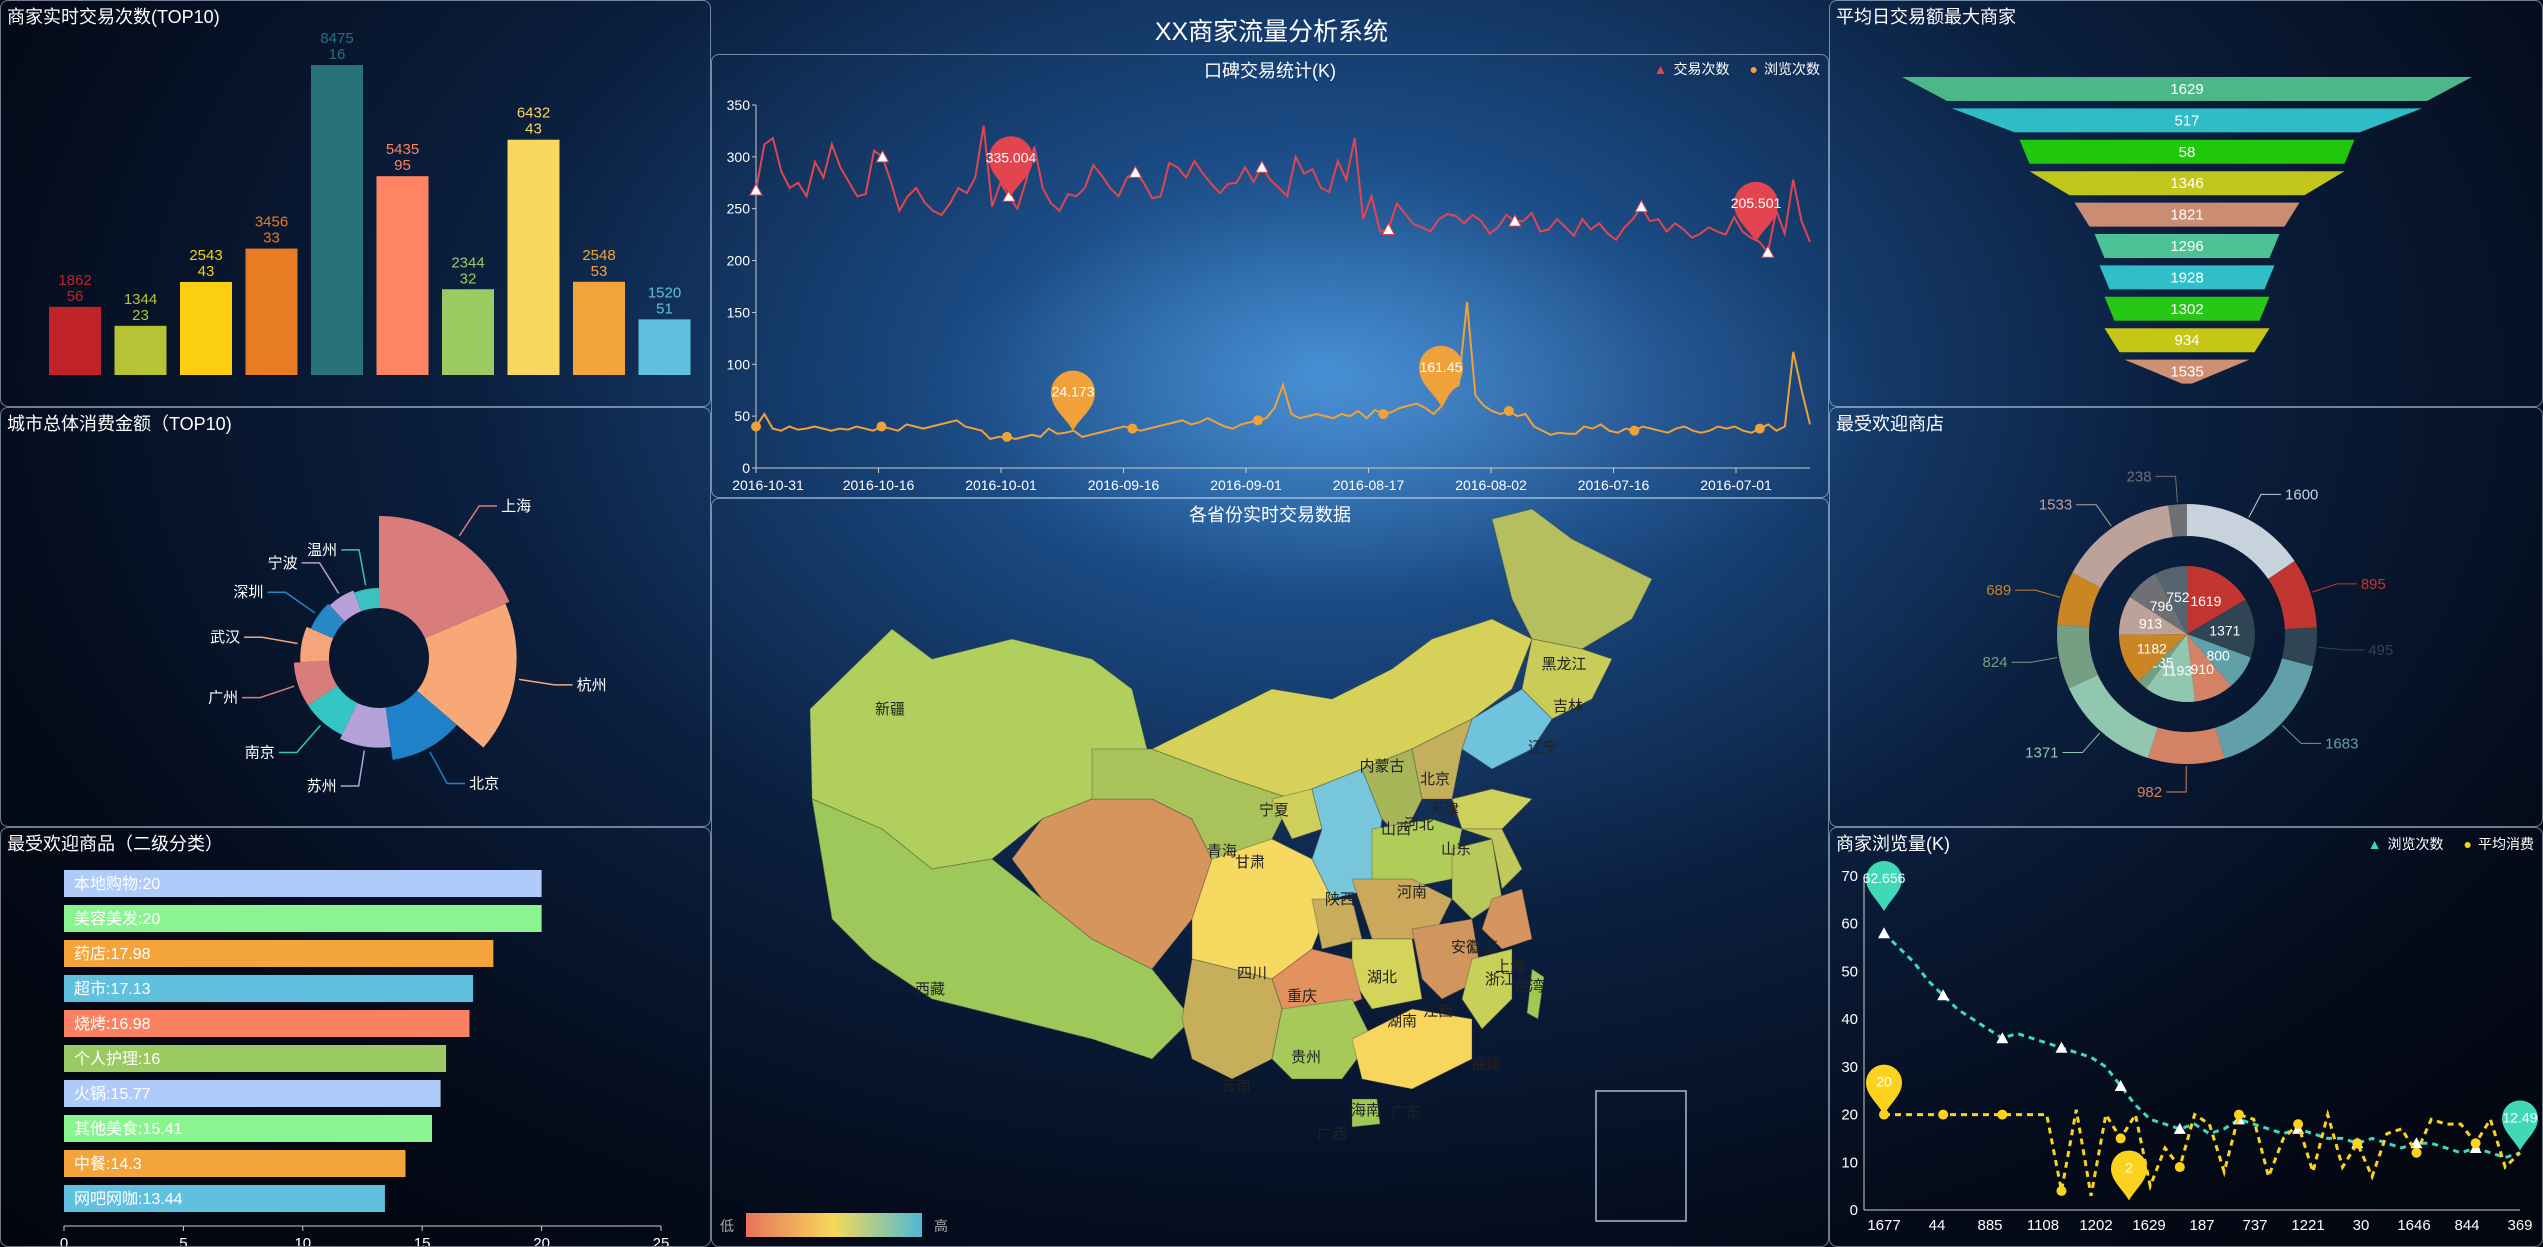 The width and height of the screenshot is (2543, 1247). I want to click on y-tick-label: 20, so click(1849, 1115).